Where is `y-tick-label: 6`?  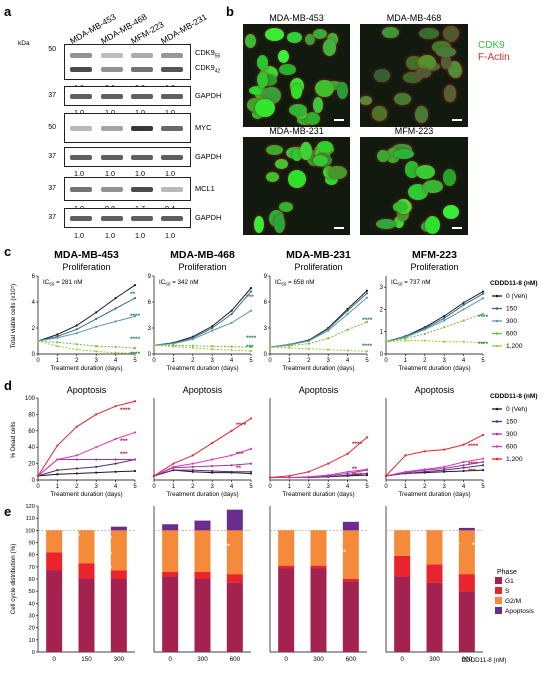
y-tick-label: 6 is located at coordinates (266, 303).